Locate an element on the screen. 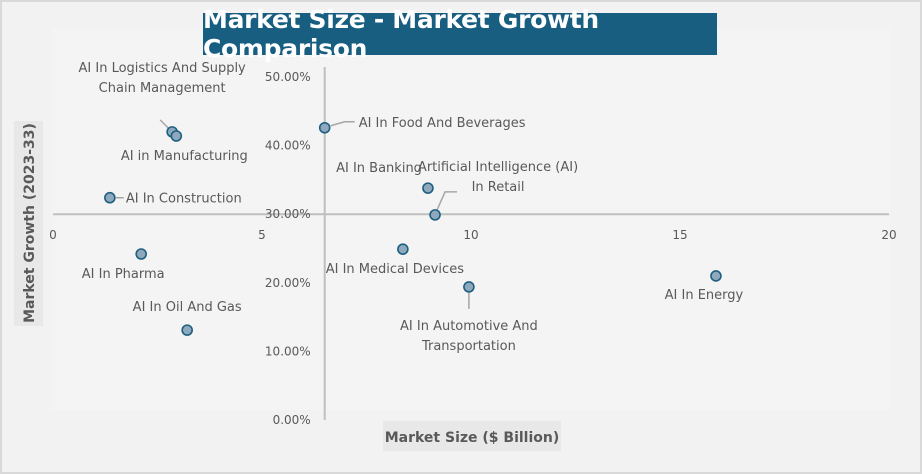 This screenshot has height=474, width=922. y-tick-label: 0.00% is located at coordinates (292, 420).